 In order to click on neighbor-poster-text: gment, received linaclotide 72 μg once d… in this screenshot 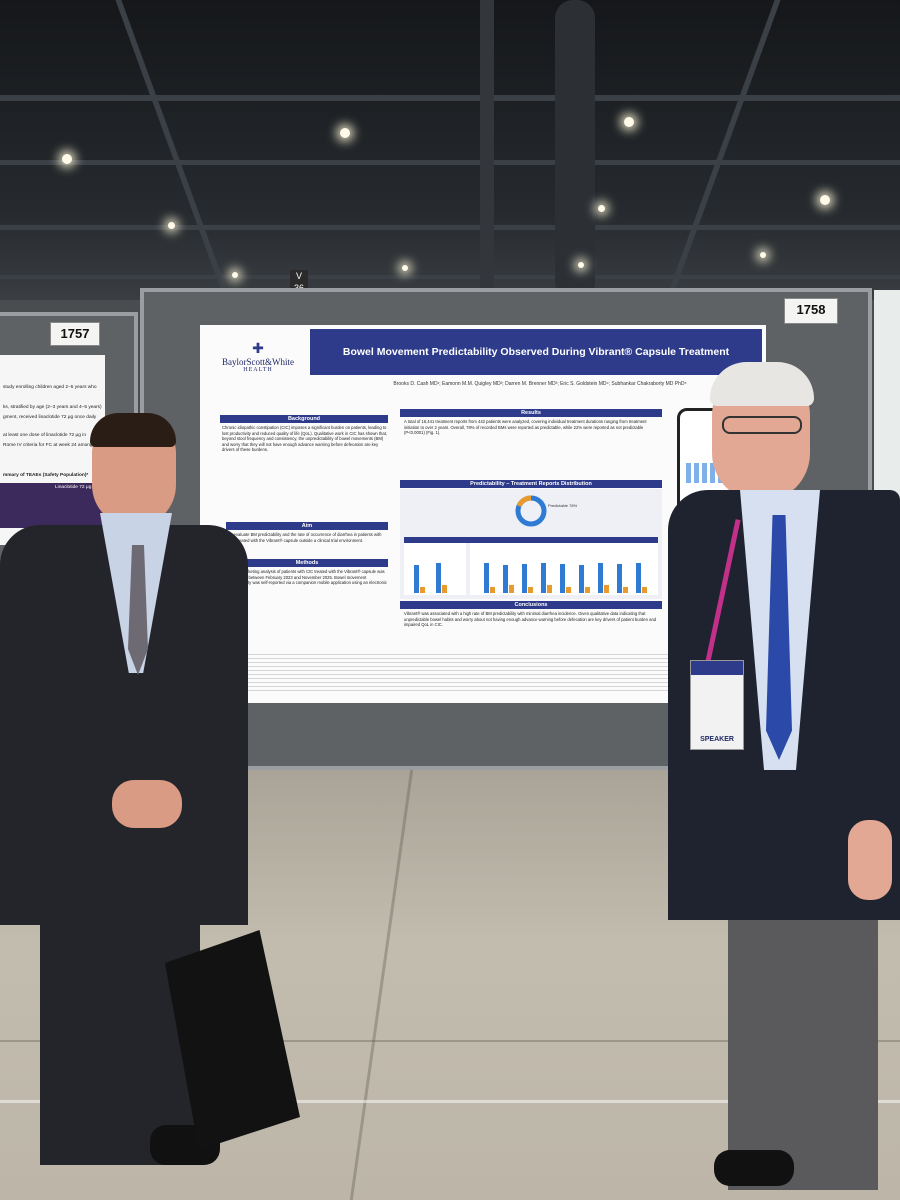, I will do `click(50, 417)`.